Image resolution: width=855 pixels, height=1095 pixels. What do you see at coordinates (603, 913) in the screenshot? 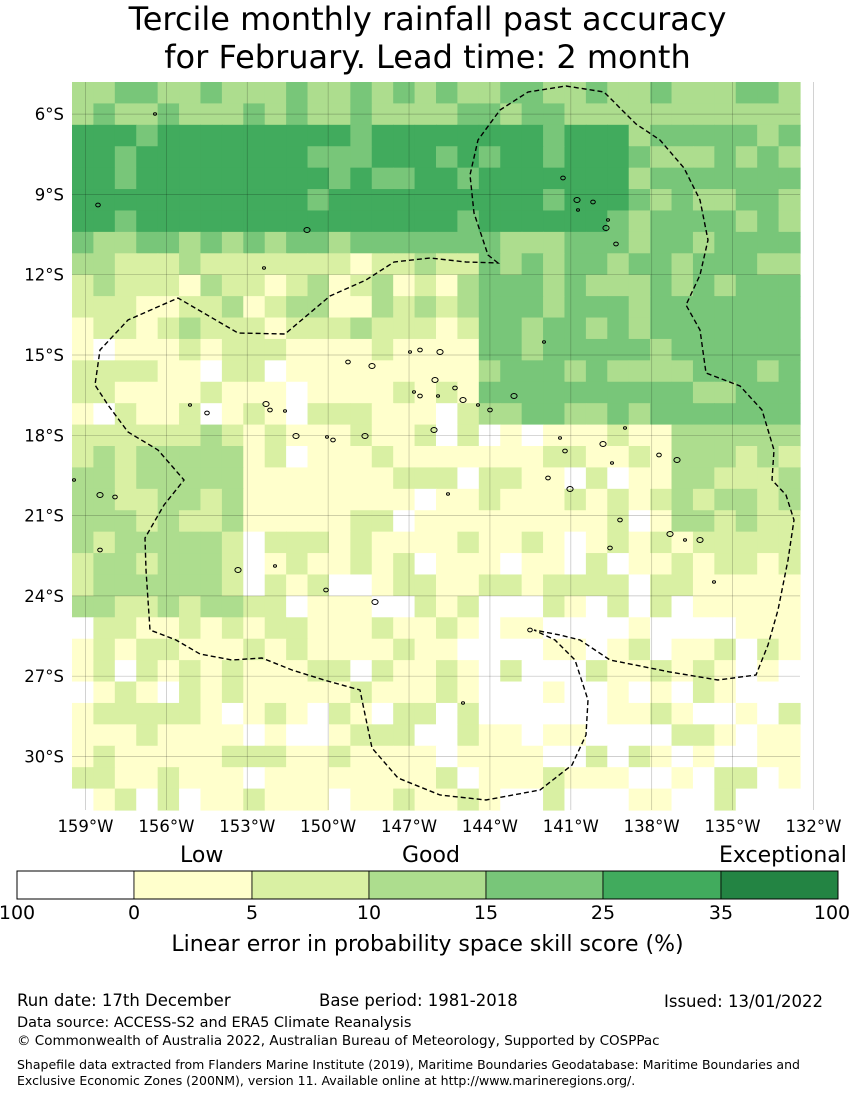
I see `colorbar-tick: 25` at bounding box center [603, 913].